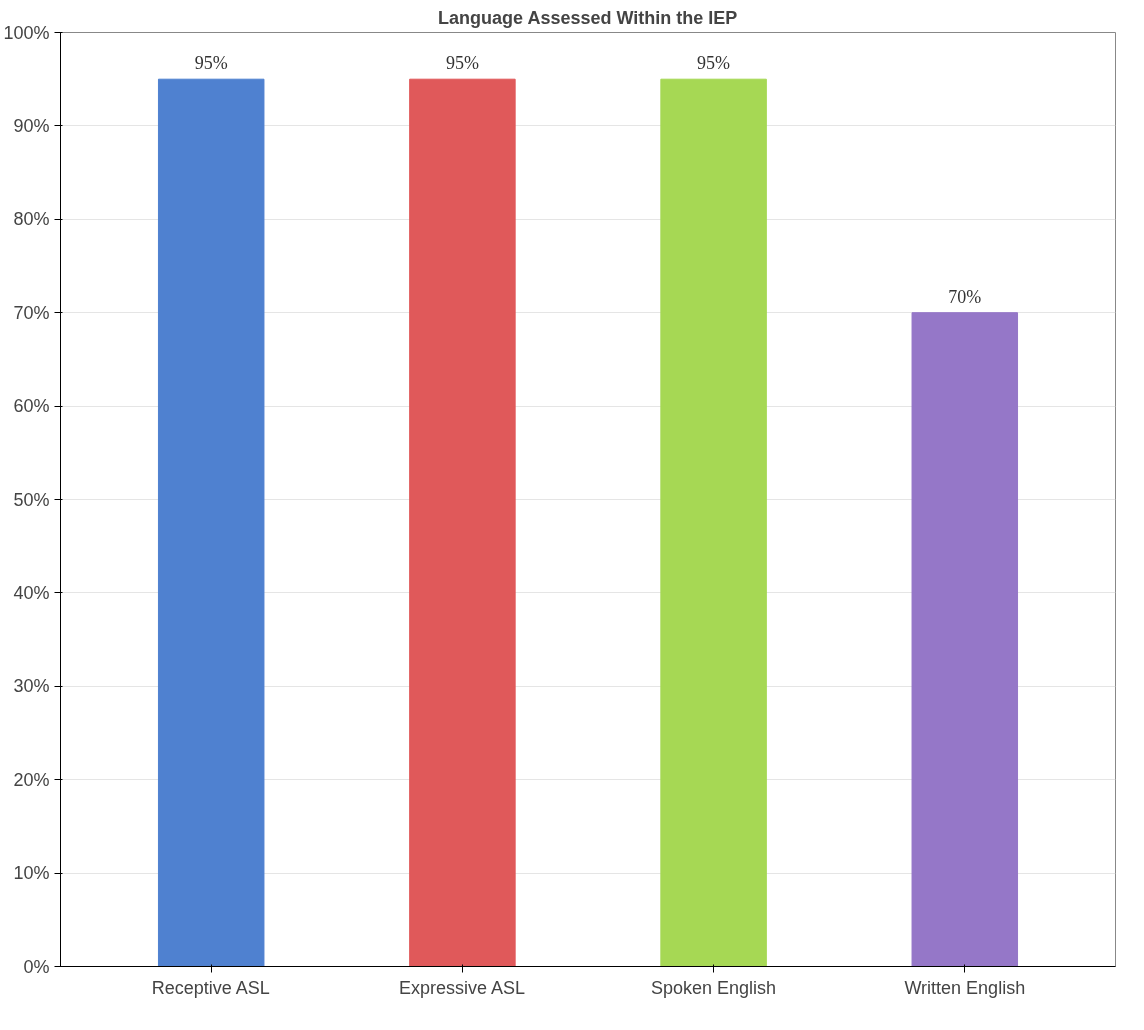  Describe the element at coordinates (210, 987) in the screenshot. I see `x-tick-label: Receptive ASL` at that location.